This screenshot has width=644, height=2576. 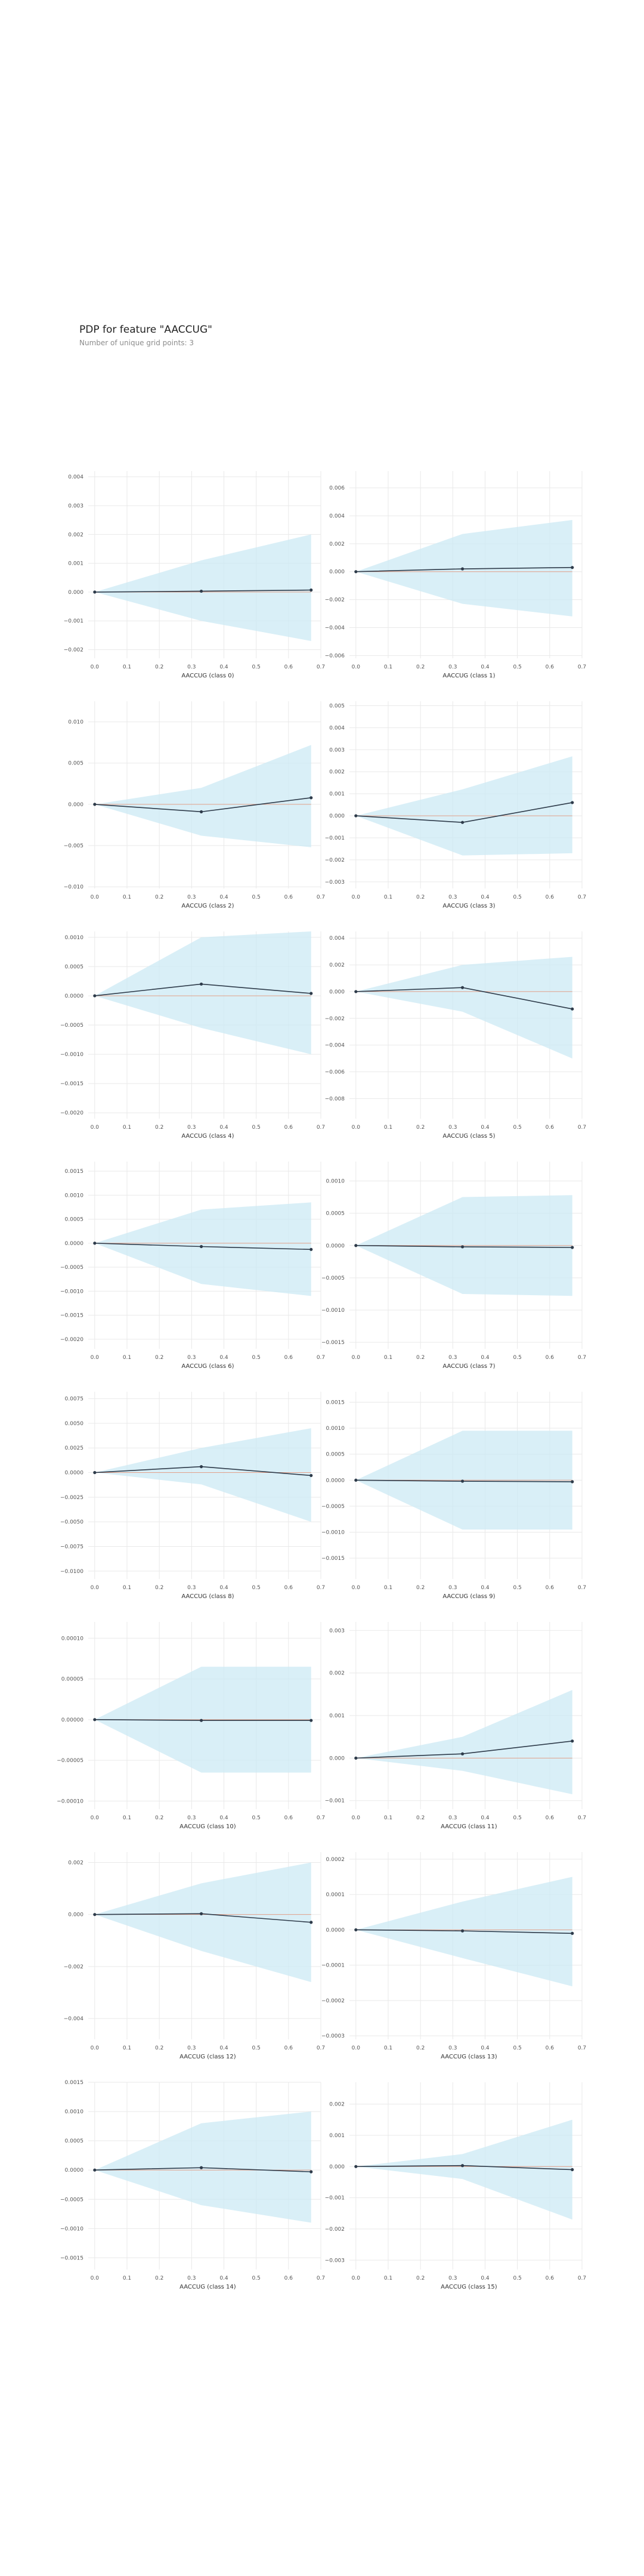 I want to click on y-tick-label: −0.006, so click(x=335, y=1073).